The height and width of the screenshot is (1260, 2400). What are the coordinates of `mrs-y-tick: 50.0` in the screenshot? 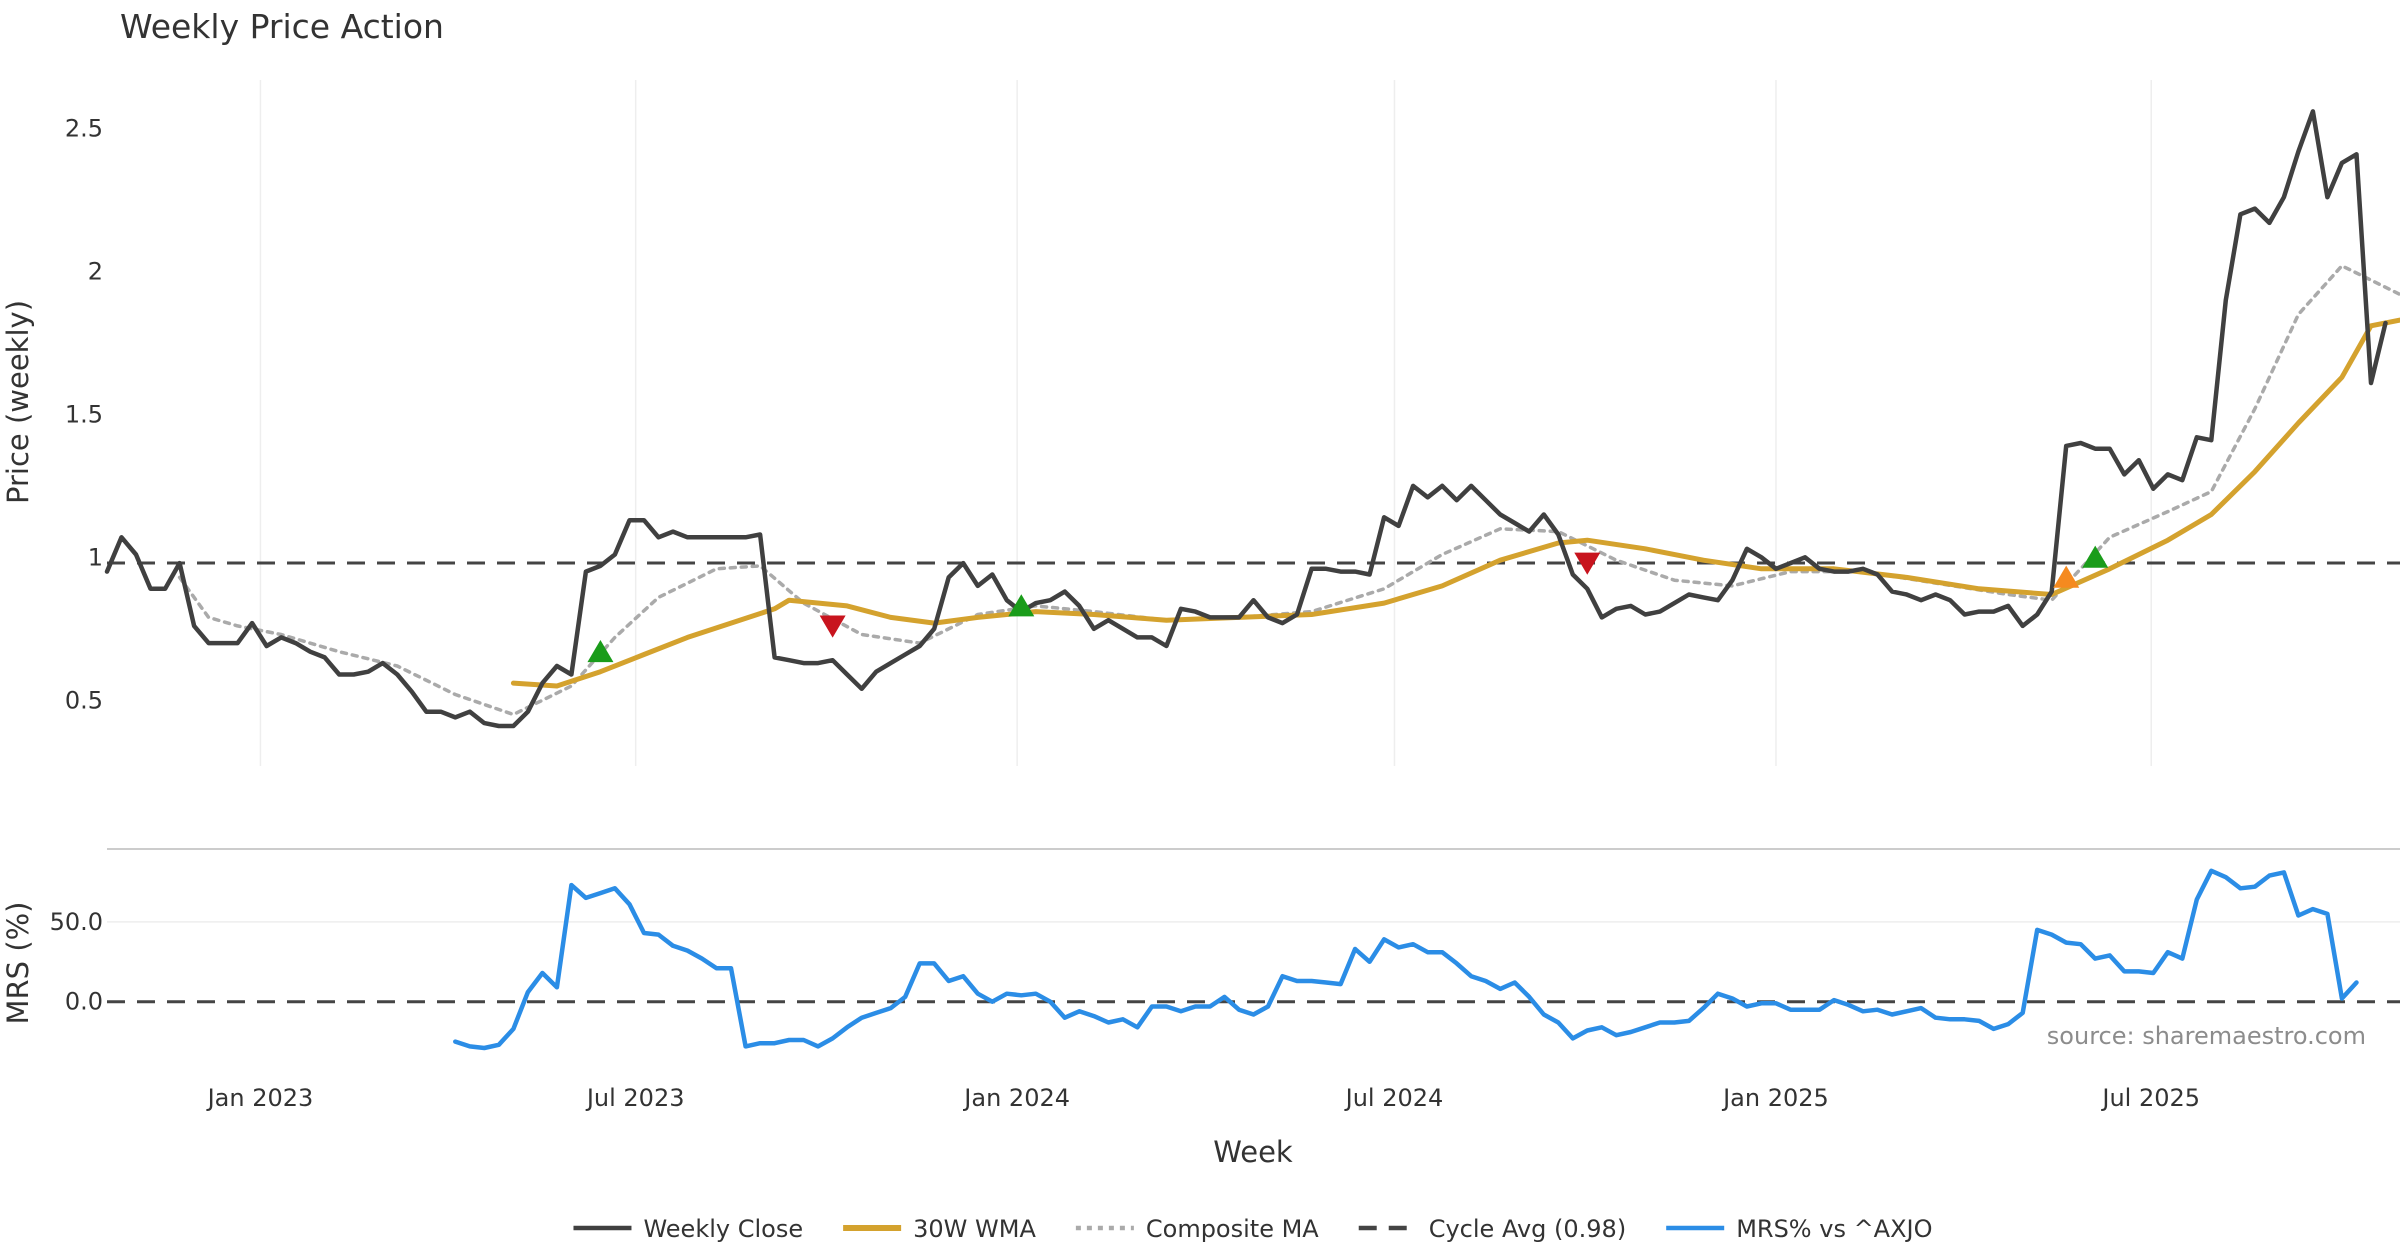 It's located at (76, 922).